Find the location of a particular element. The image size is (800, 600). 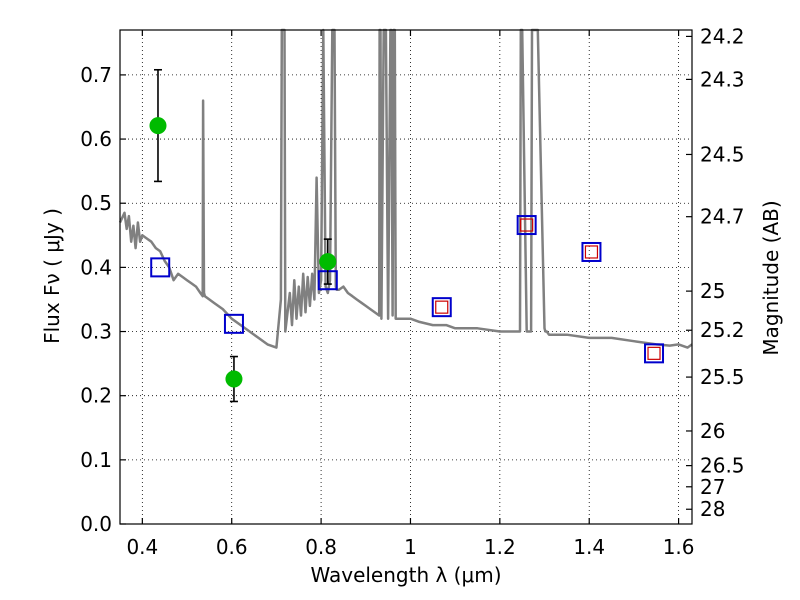

right-tick-label: 24.5 is located at coordinates (722, 154).